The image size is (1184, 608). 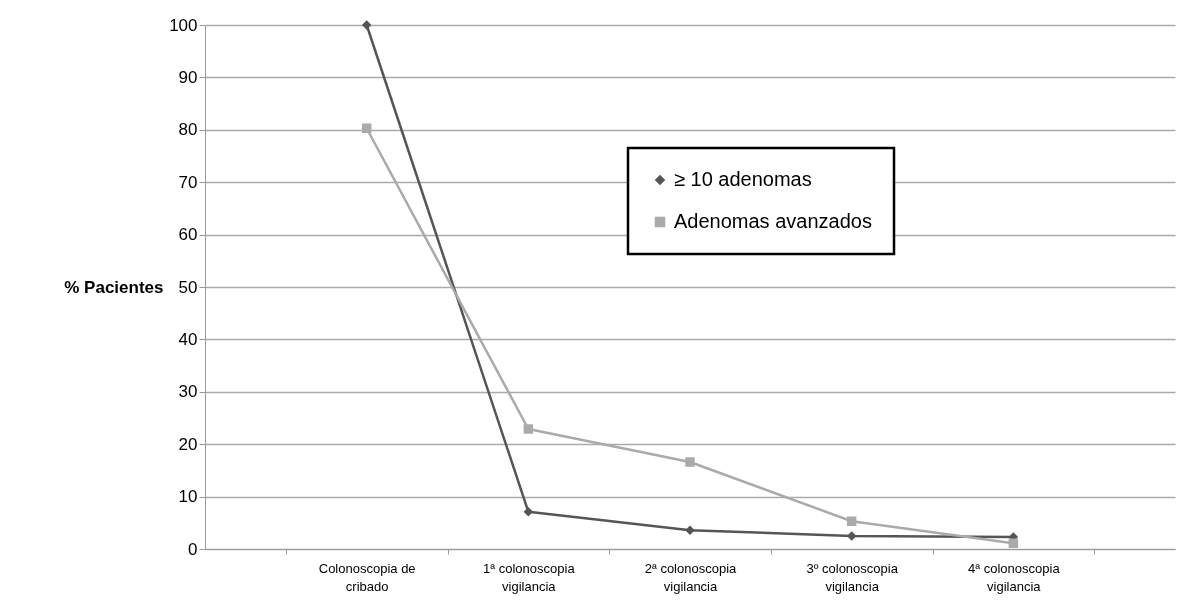 I want to click on y-tick-label: 0, so click(x=193, y=549).